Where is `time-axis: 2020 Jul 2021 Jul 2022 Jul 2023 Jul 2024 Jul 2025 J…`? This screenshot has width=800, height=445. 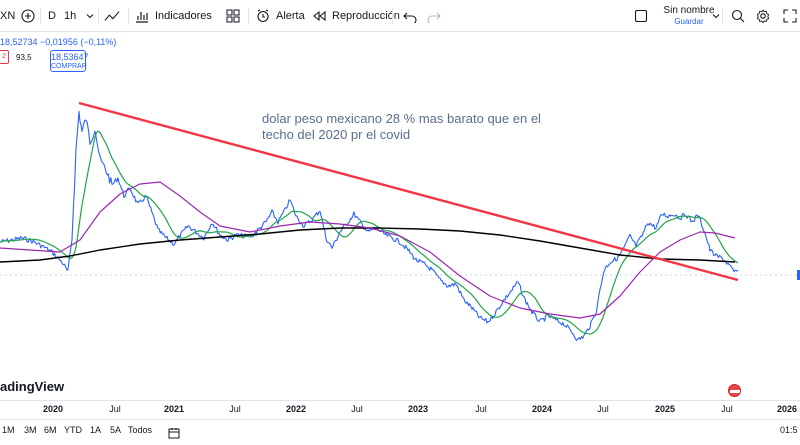
time-axis: 2020 Jul 2021 Jul 2022 Jul 2023 Jul 2024 Jul 2025 J… is located at coordinates (400, 408).